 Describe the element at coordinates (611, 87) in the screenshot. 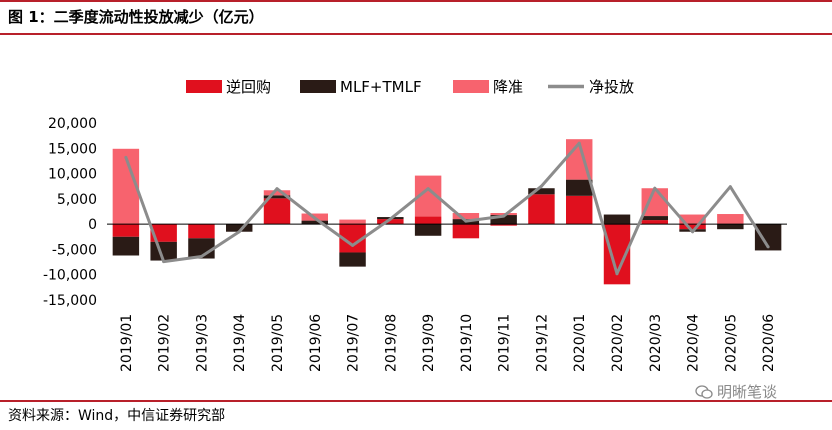

I see `legend-label: 净投放` at that location.